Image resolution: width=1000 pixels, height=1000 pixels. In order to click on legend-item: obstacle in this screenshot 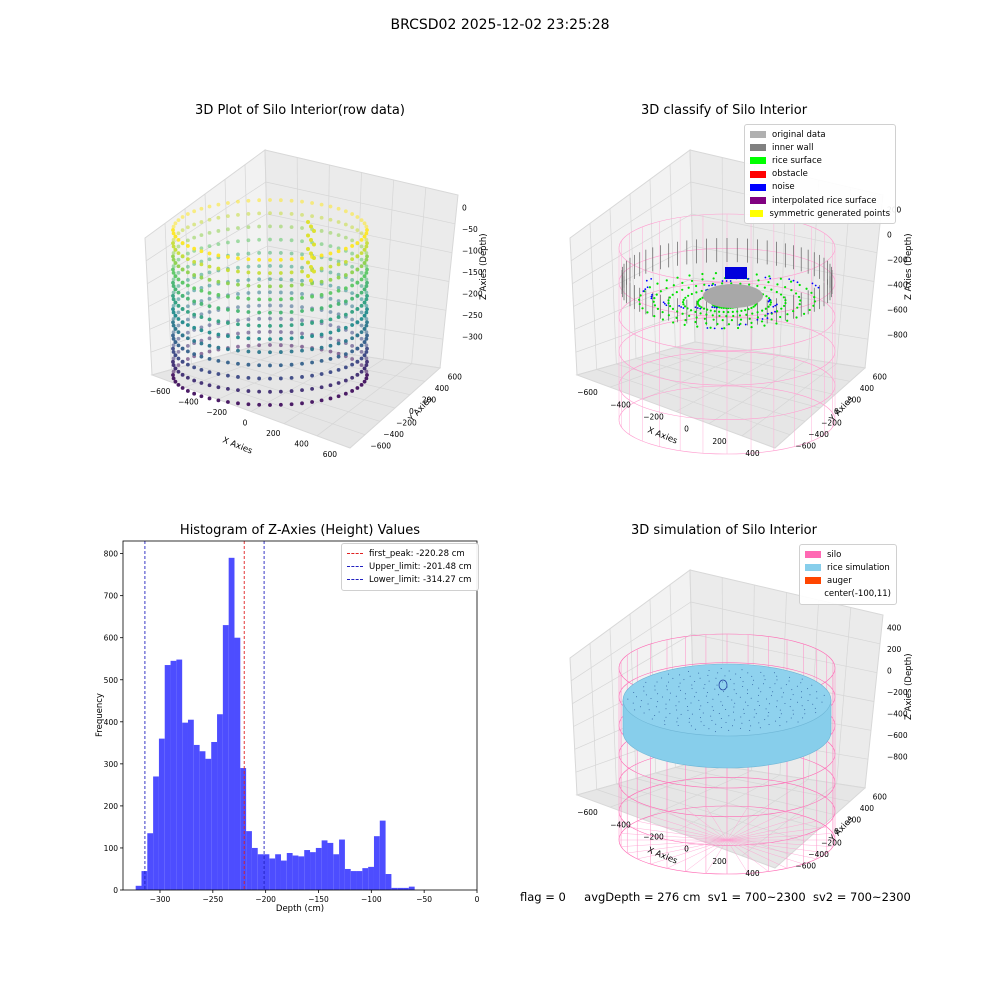, I will do `click(820, 174)`.